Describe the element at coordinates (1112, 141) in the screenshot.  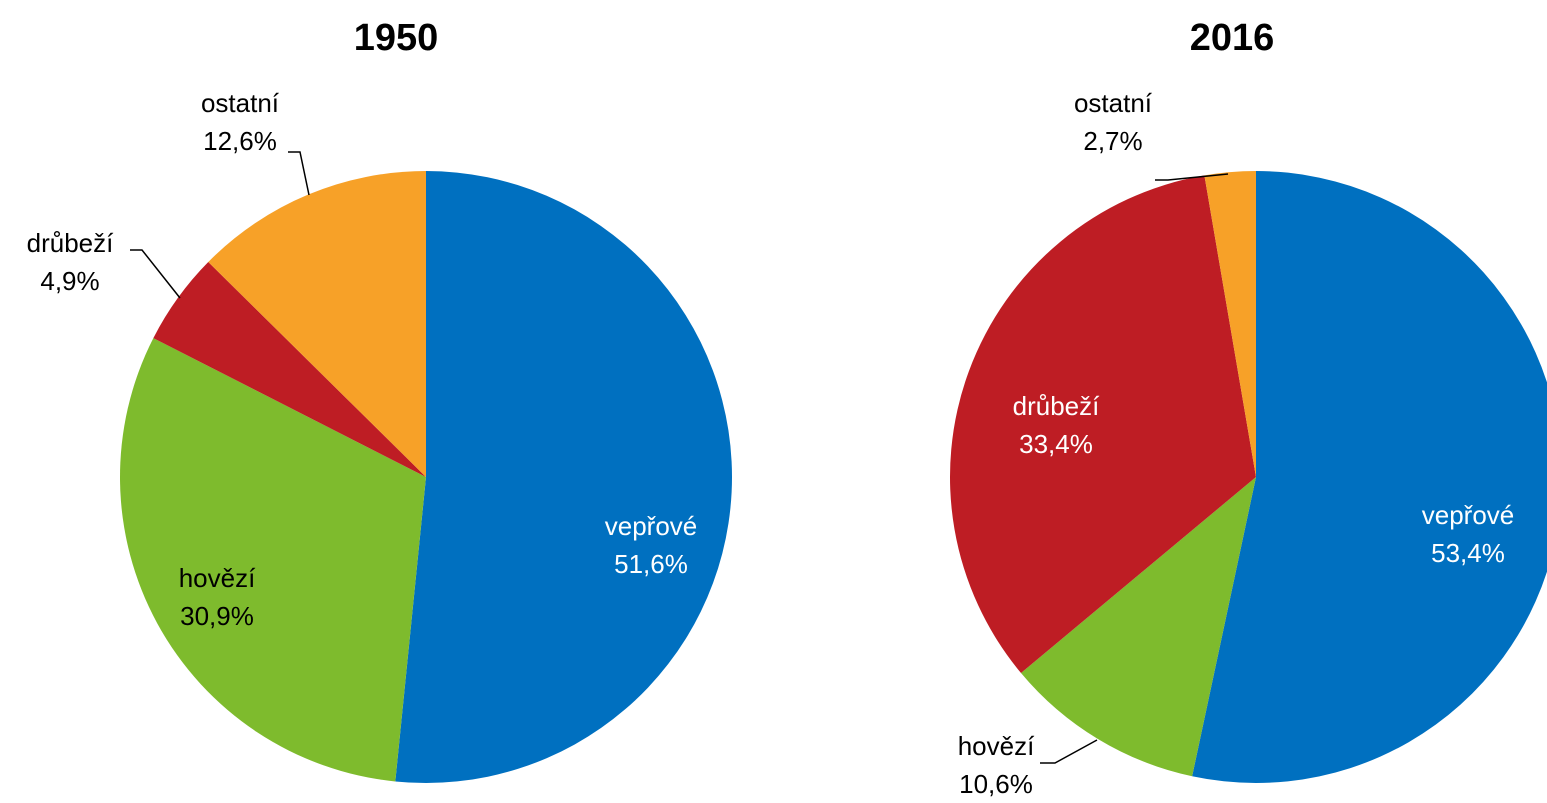
I see `slice-value-label: 2,7%` at that location.